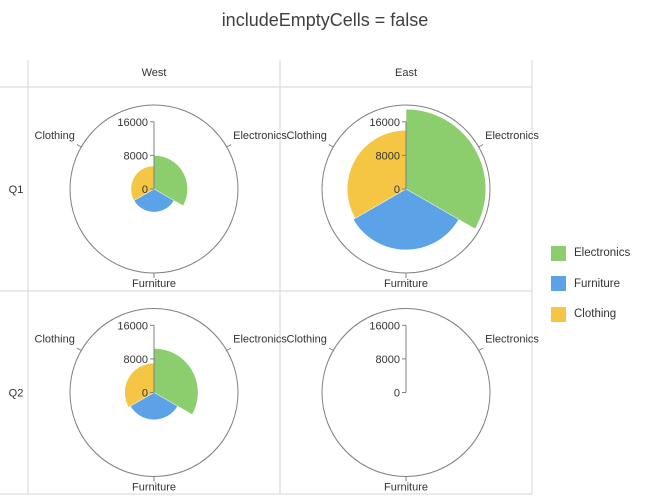  Describe the element at coordinates (79, 146) in the screenshot. I see `panel-west-q1-tick-clothing` at that location.